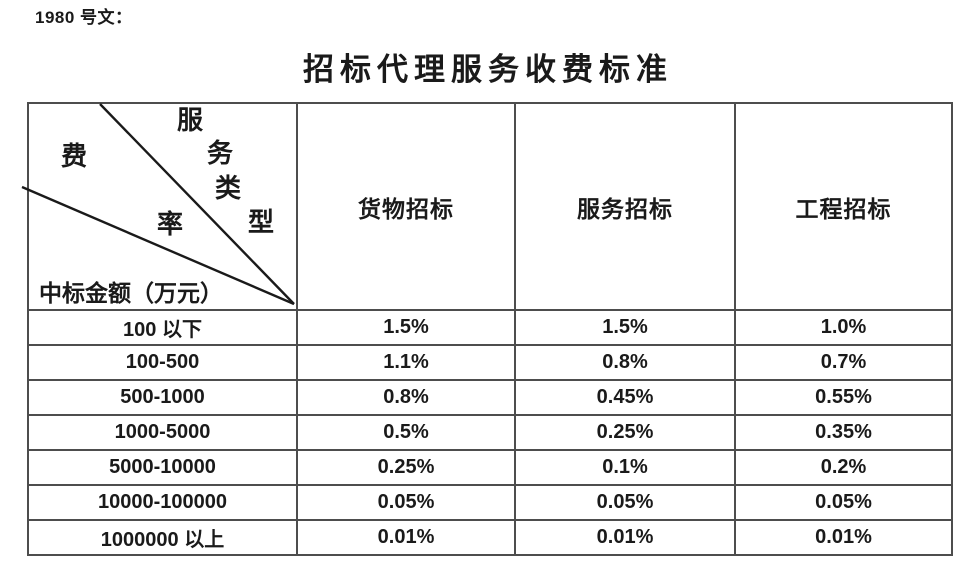 The image size is (976, 581). What do you see at coordinates (190, 120) in the screenshot?
I see `corner-service-type-char: 服` at bounding box center [190, 120].